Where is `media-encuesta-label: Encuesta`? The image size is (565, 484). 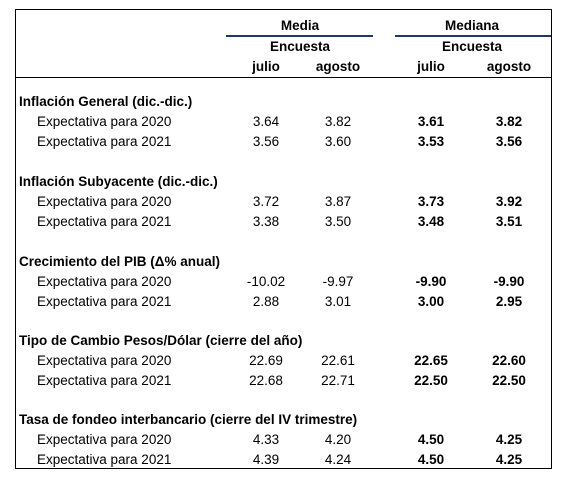 media-encuesta-label: Encuesta is located at coordinates (300, 46).